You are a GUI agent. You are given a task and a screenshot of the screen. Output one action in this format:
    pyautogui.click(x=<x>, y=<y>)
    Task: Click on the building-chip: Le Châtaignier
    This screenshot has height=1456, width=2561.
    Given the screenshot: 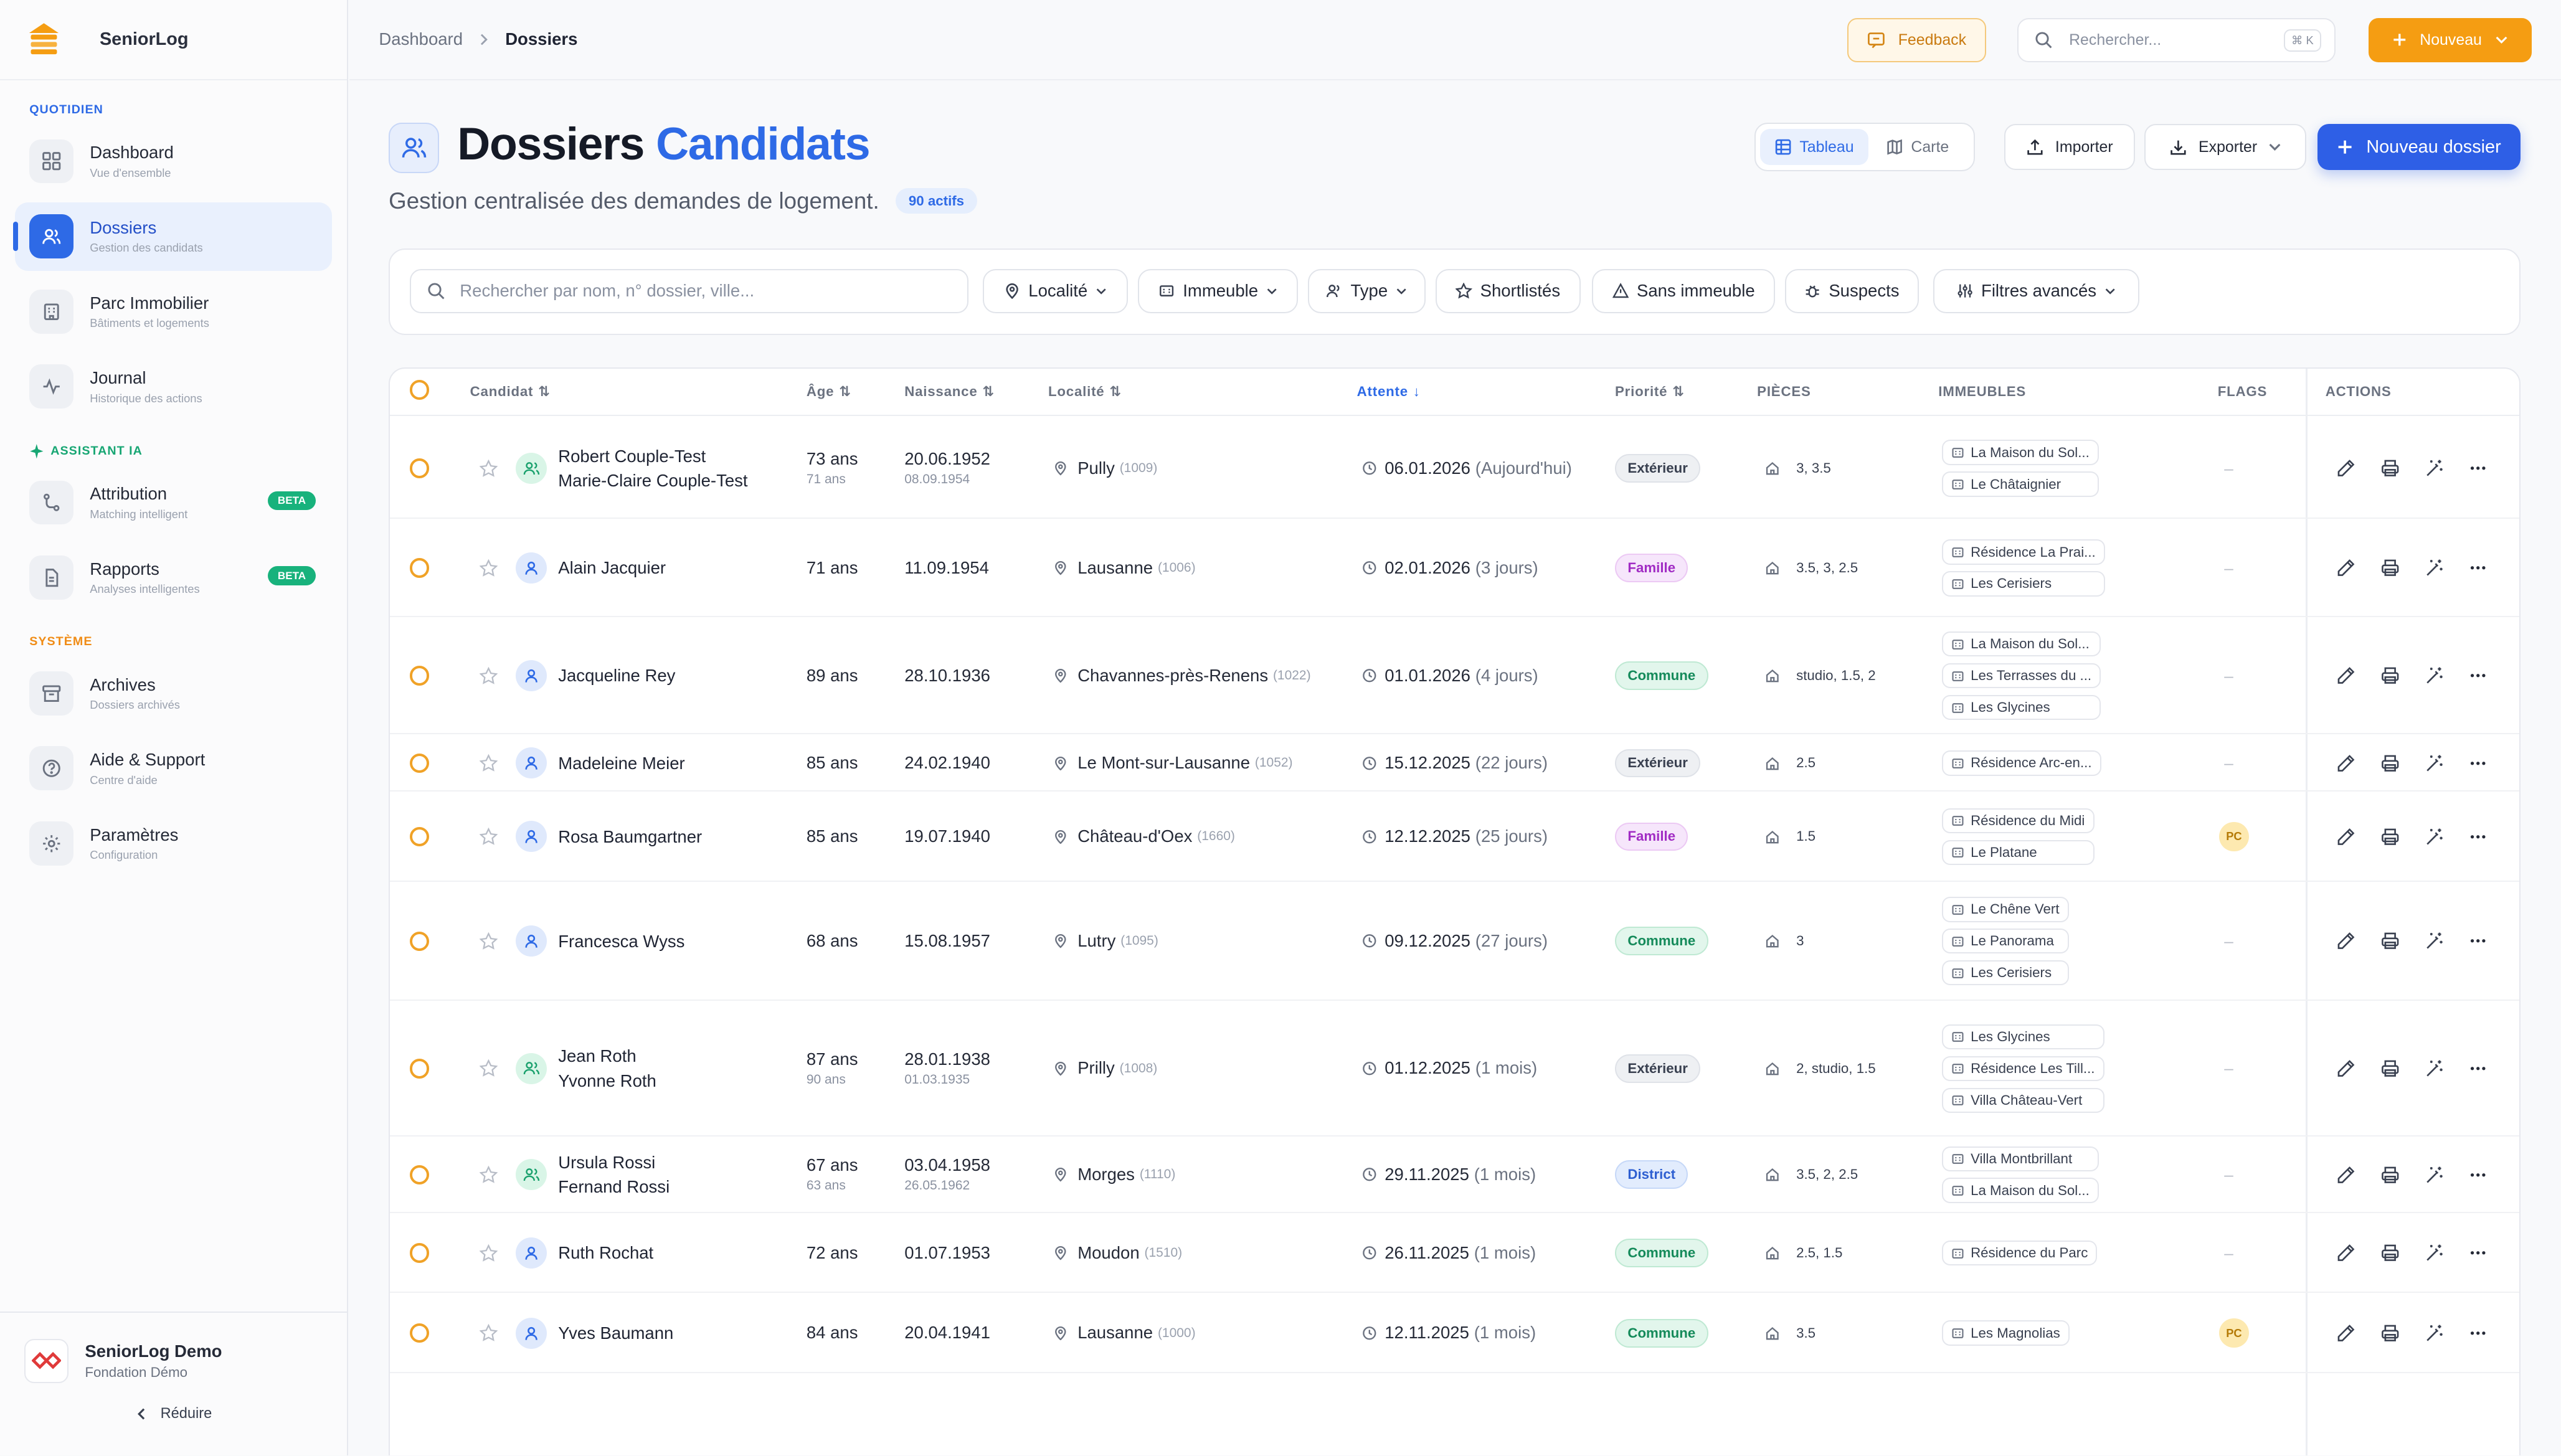 What is the action you would take?
    pyautogui.click(x=2020, y=484)
    